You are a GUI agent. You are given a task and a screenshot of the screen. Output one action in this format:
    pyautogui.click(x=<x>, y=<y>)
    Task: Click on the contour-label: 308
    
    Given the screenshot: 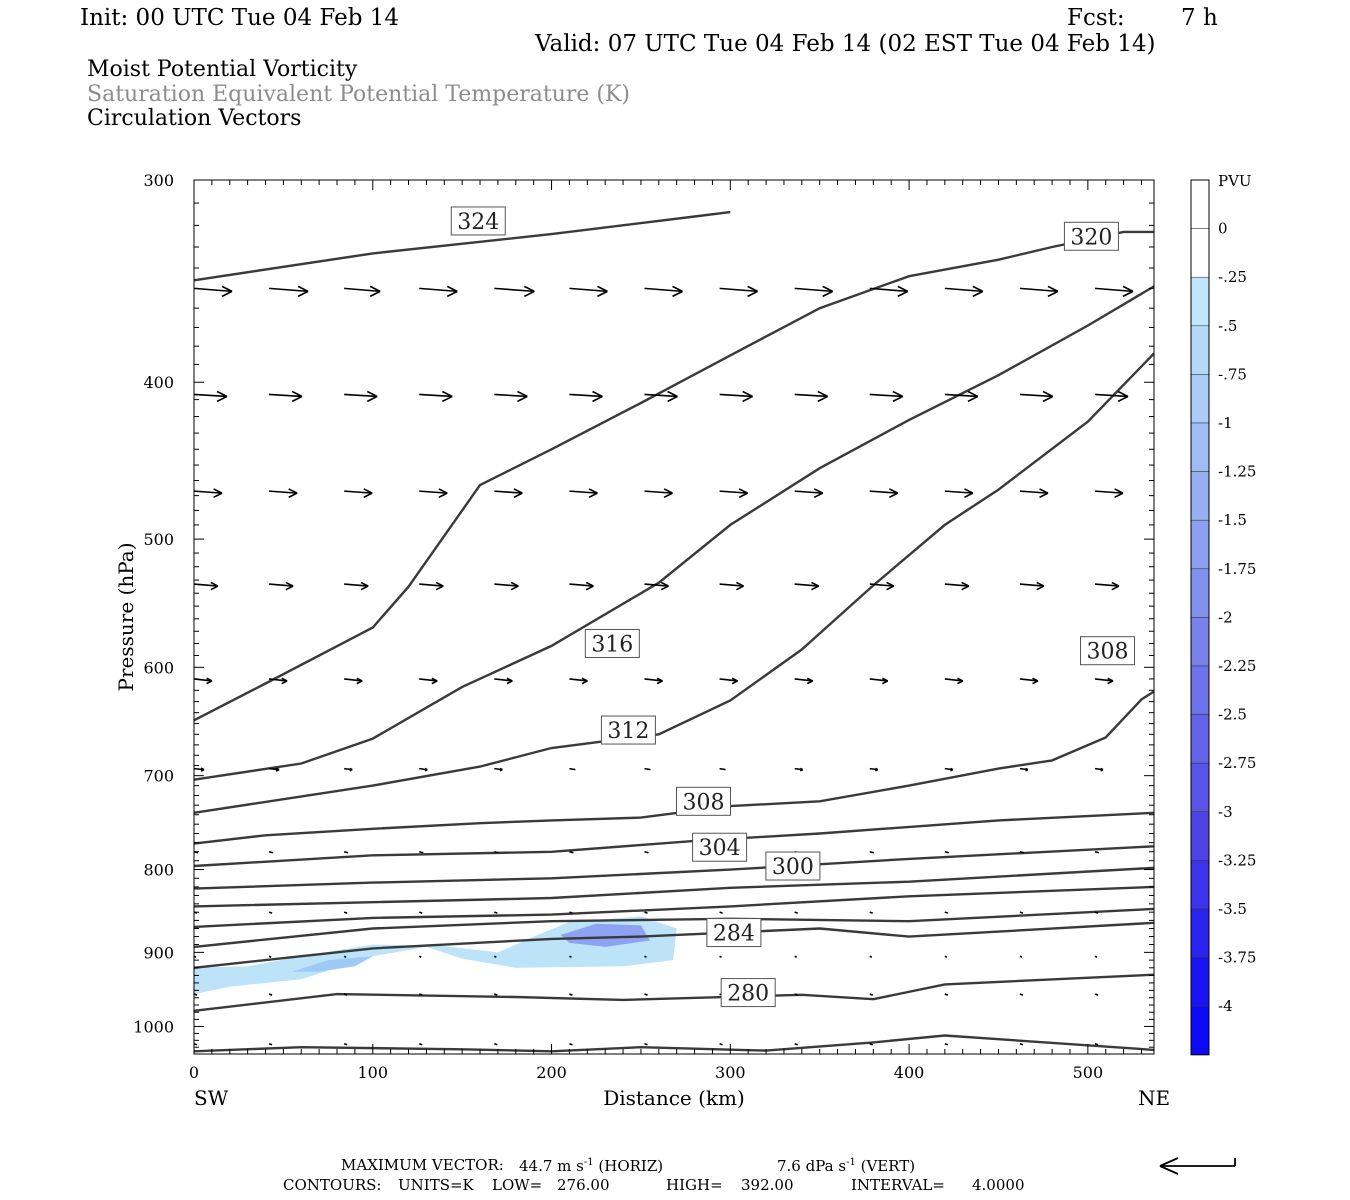 What is the action you would take?
    pyautogui.click(x=1108, y=651)
    